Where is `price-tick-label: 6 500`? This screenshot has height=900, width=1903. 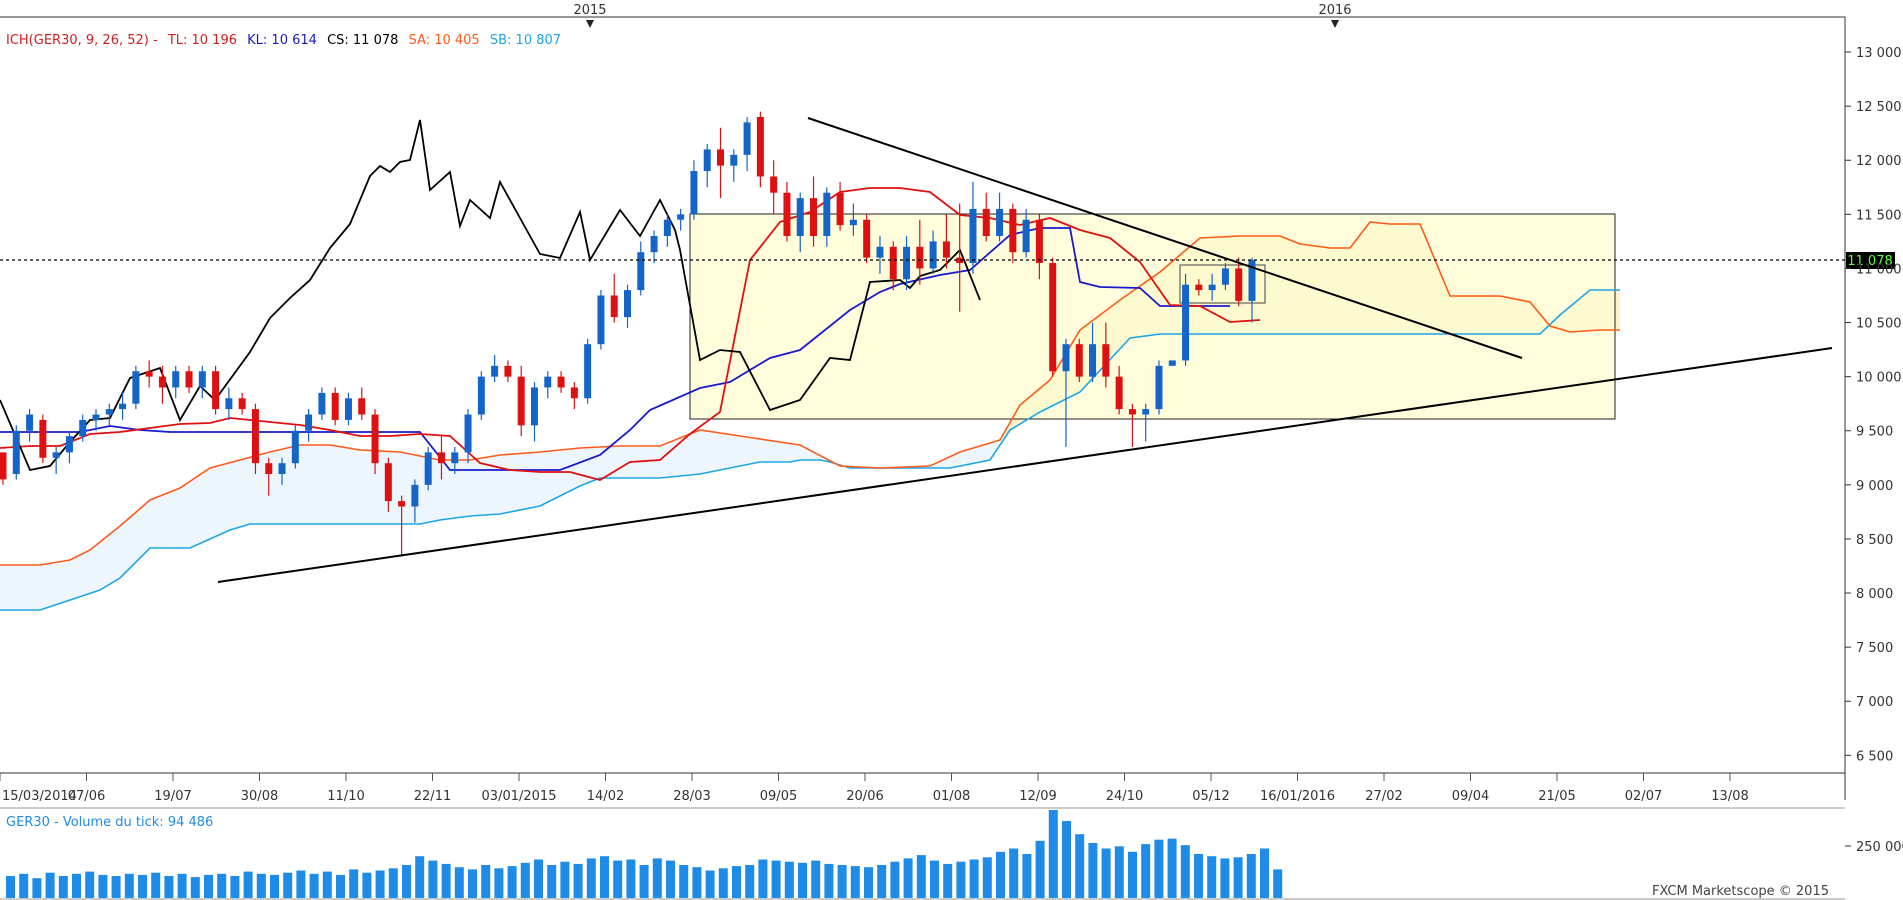
price-tick-label: 6 500 is located at coordinates (1874, 756).